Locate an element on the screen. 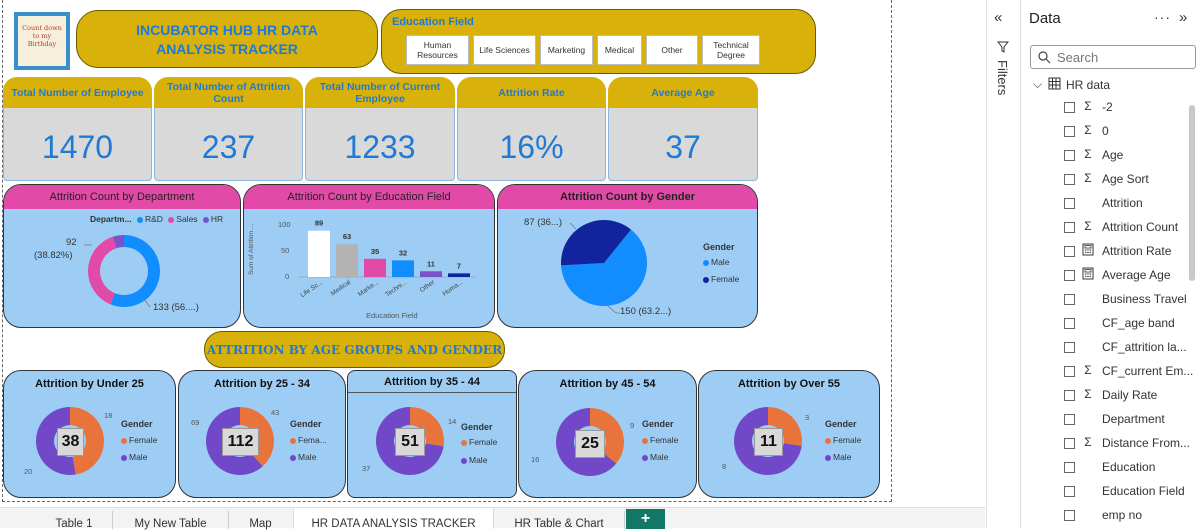 Image resolution: width=1203 pixels, height=530 pixels. age-groups-banner: ATTRITION BY AGE GROUPS AND GENDER is located at coordinates (354, 349).